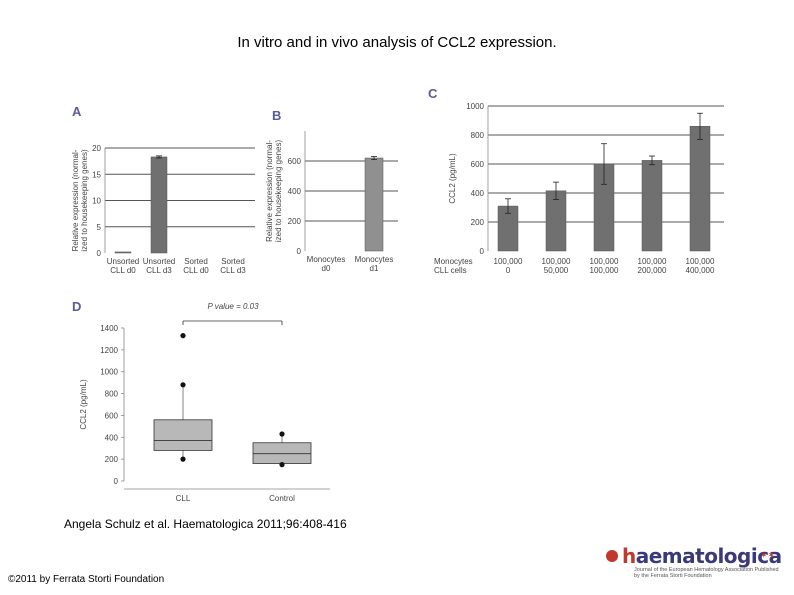 The width and height of the screenshot is (794, 595). Describe the element at coordinates (700, 270) in the screenshot. I see `x-tick-label: 400,000` at that location.